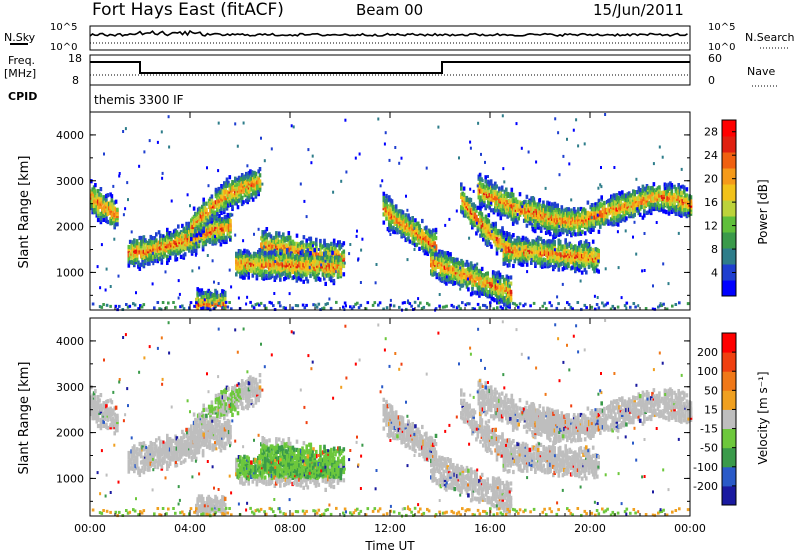  Describe the element at coordinates (75, 80) in the screenshot. I see `freq-tick-bottom: 8` at that location.